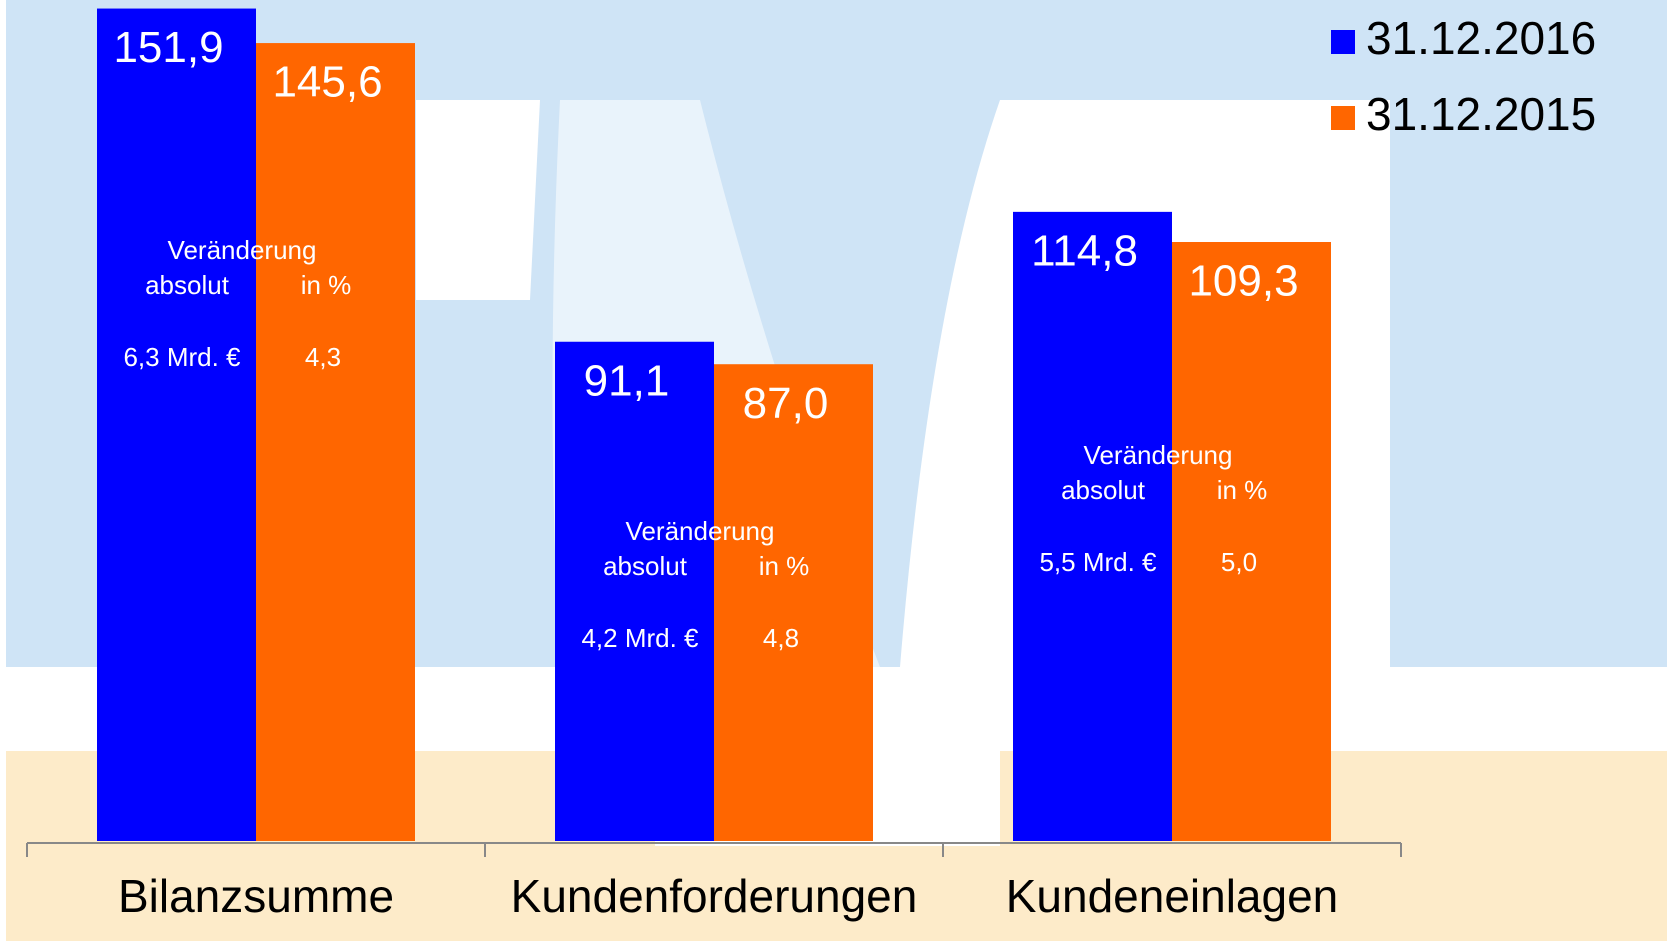 This screenshot has height=941, width=1667. Describe the element at coordinates (1172, 896) in the screenshot. I see `x-tick-label: Kundeneinlagen` at that location.